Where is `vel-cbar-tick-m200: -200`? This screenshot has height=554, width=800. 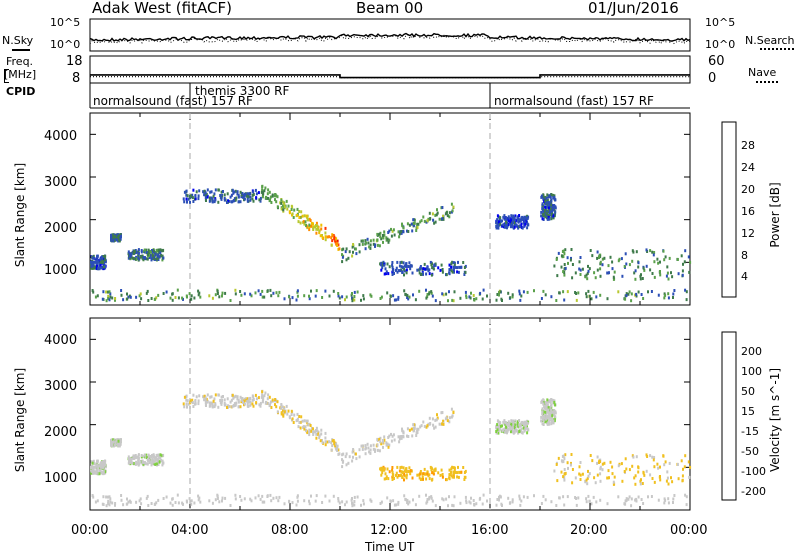
vel-cbar-tick-m200: -200 is located at coordinates (753, 491).